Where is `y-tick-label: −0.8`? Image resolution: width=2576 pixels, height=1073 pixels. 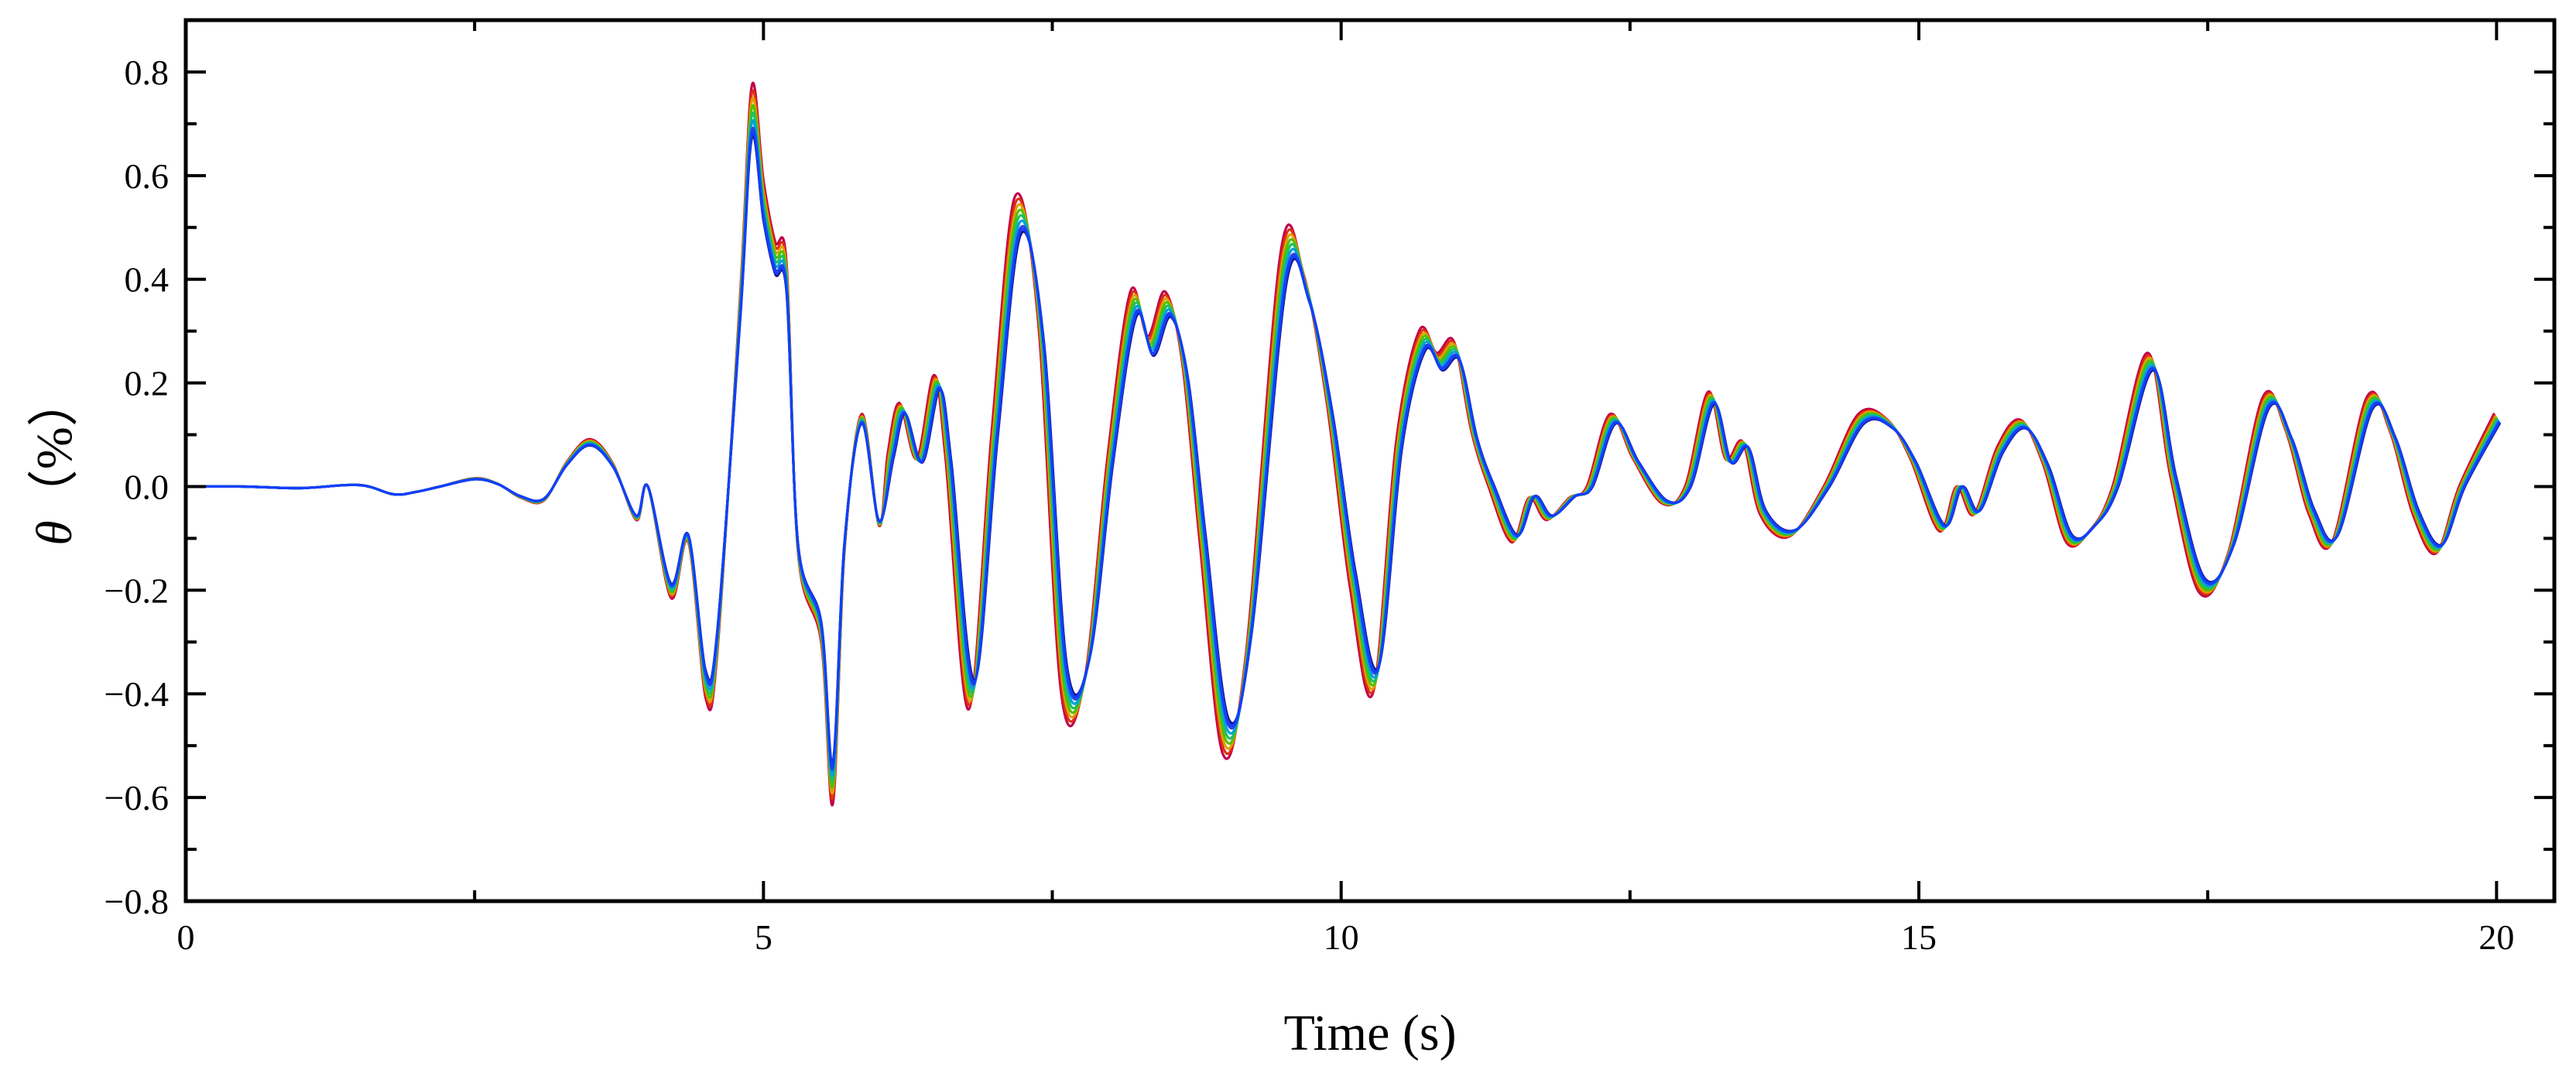 y-tick-label: −0.8 is located at coordinates (136, 901).